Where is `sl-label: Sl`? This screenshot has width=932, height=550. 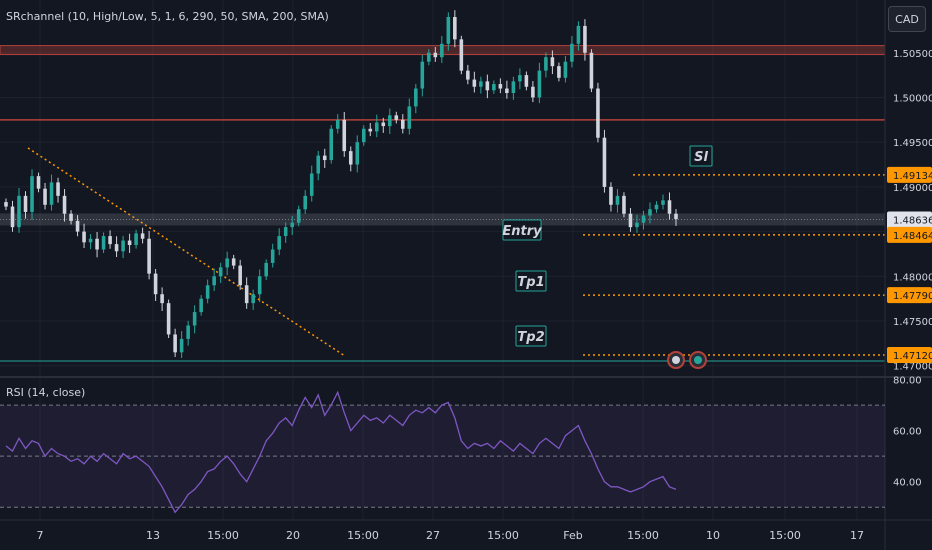
sl-label: Sl is located at coordinates (701, 156).